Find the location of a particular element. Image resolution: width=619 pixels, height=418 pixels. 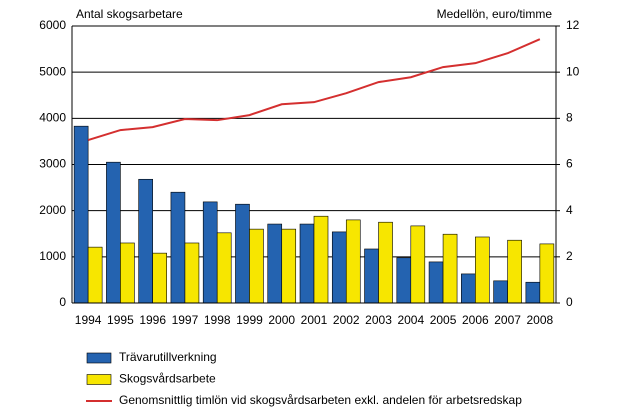

x-tick-label: 2001 is located at coordinates (314, 320).